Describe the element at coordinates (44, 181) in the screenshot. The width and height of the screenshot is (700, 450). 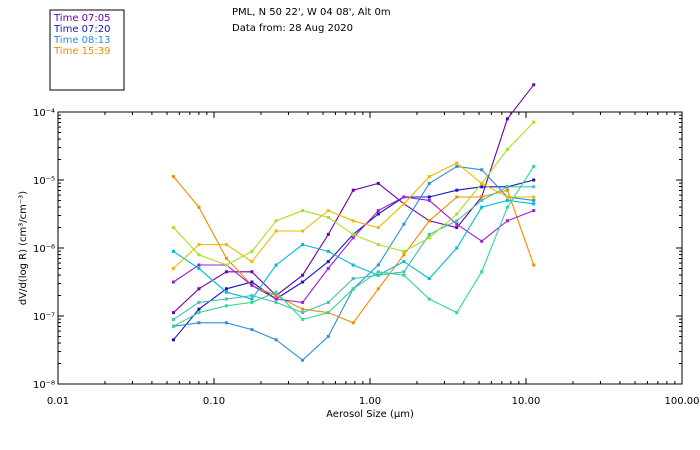
I see `y-tick-label: 10⁻⁵` at that location.